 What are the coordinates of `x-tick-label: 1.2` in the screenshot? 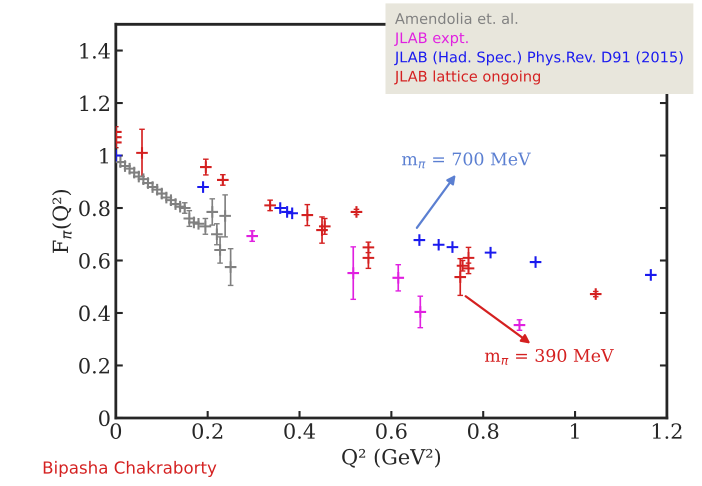 It's located at (667, 431).